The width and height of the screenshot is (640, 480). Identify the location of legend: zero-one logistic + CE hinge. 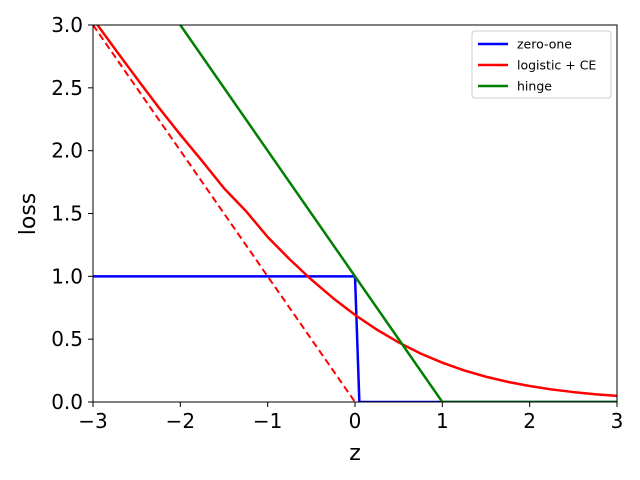
(541, 64).